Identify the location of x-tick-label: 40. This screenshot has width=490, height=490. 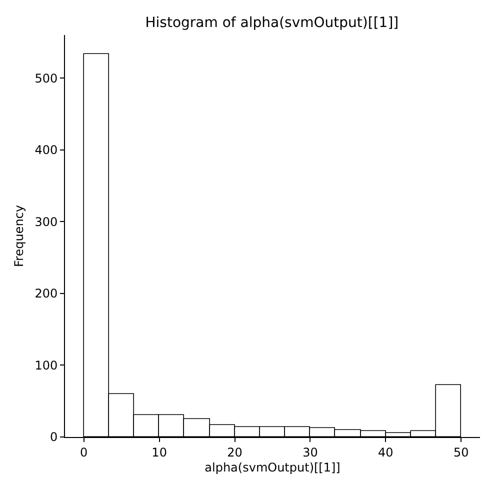
(386, 452).